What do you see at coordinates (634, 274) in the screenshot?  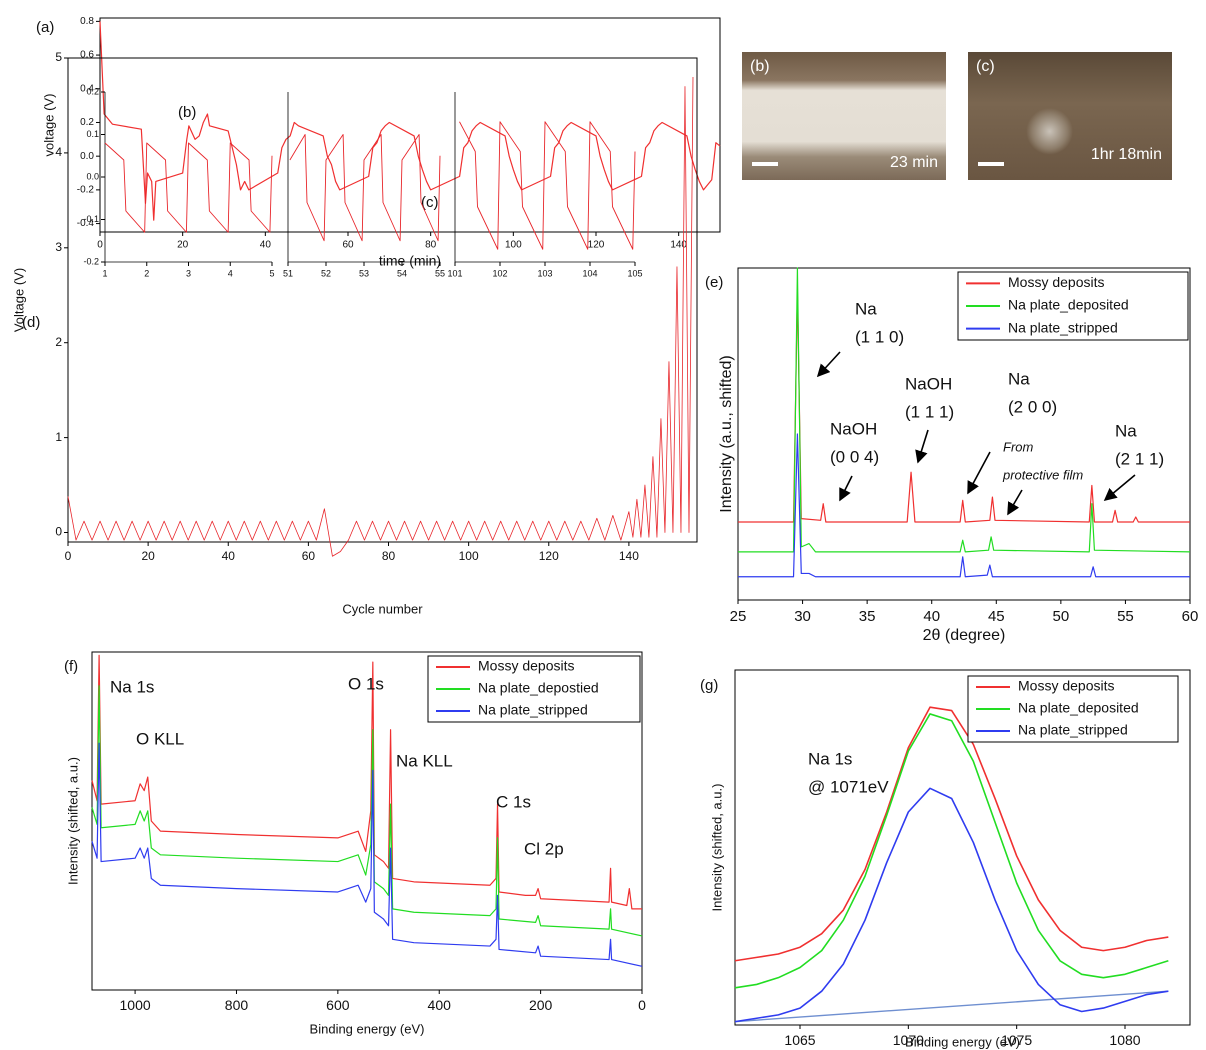 I see `x-tick-label: 105` at bounding box center [634, 274].